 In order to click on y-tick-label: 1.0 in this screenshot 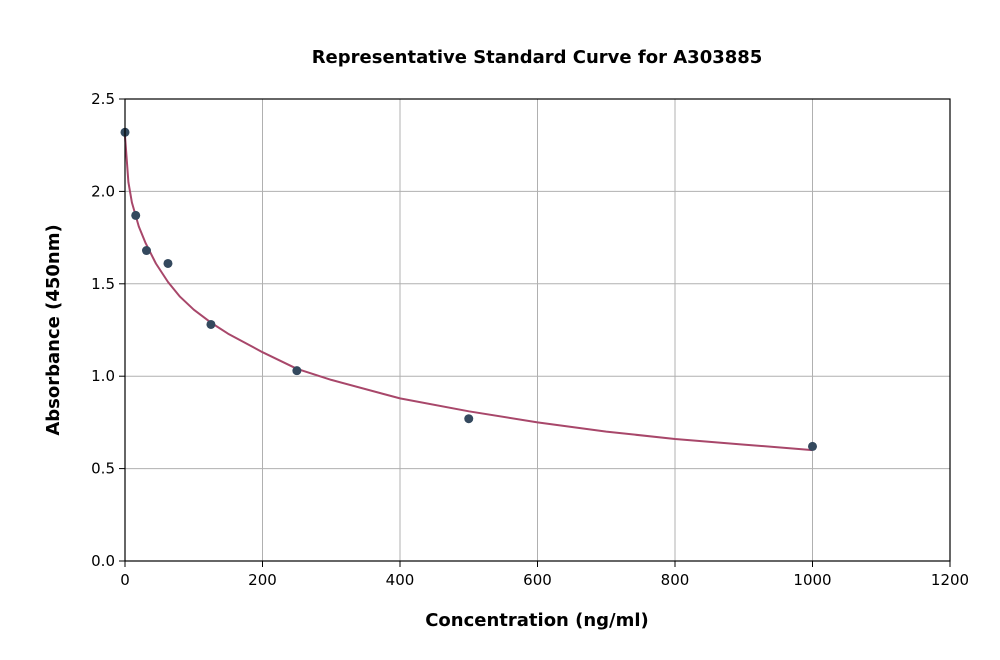, I will do `click(103, 376)`.